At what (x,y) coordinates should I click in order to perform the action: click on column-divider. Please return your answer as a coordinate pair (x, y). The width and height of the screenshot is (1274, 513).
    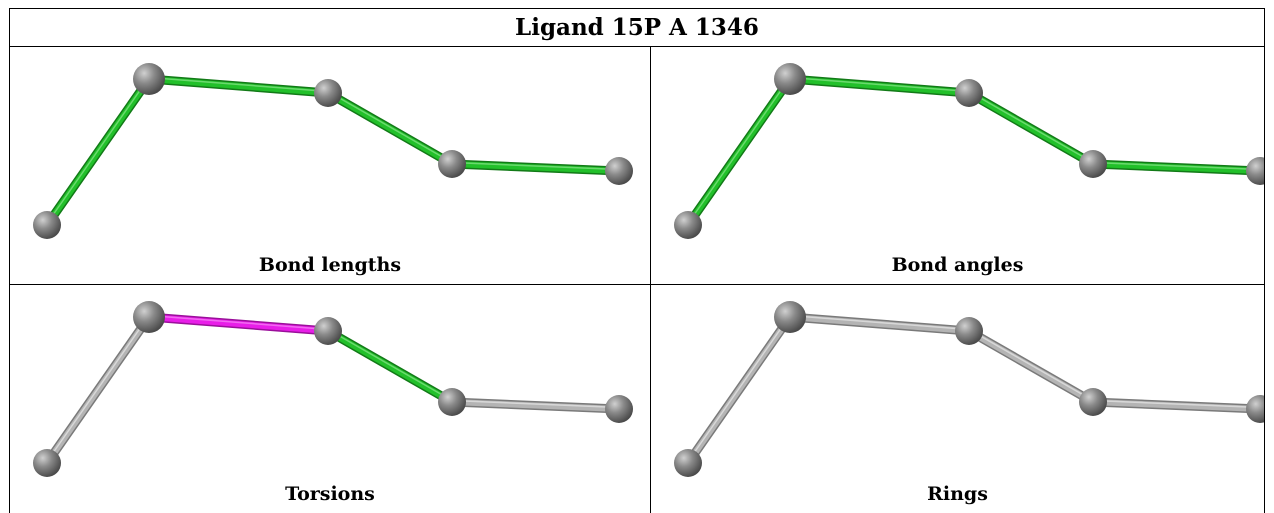
    Looking at the image, I should click on (650, 279).